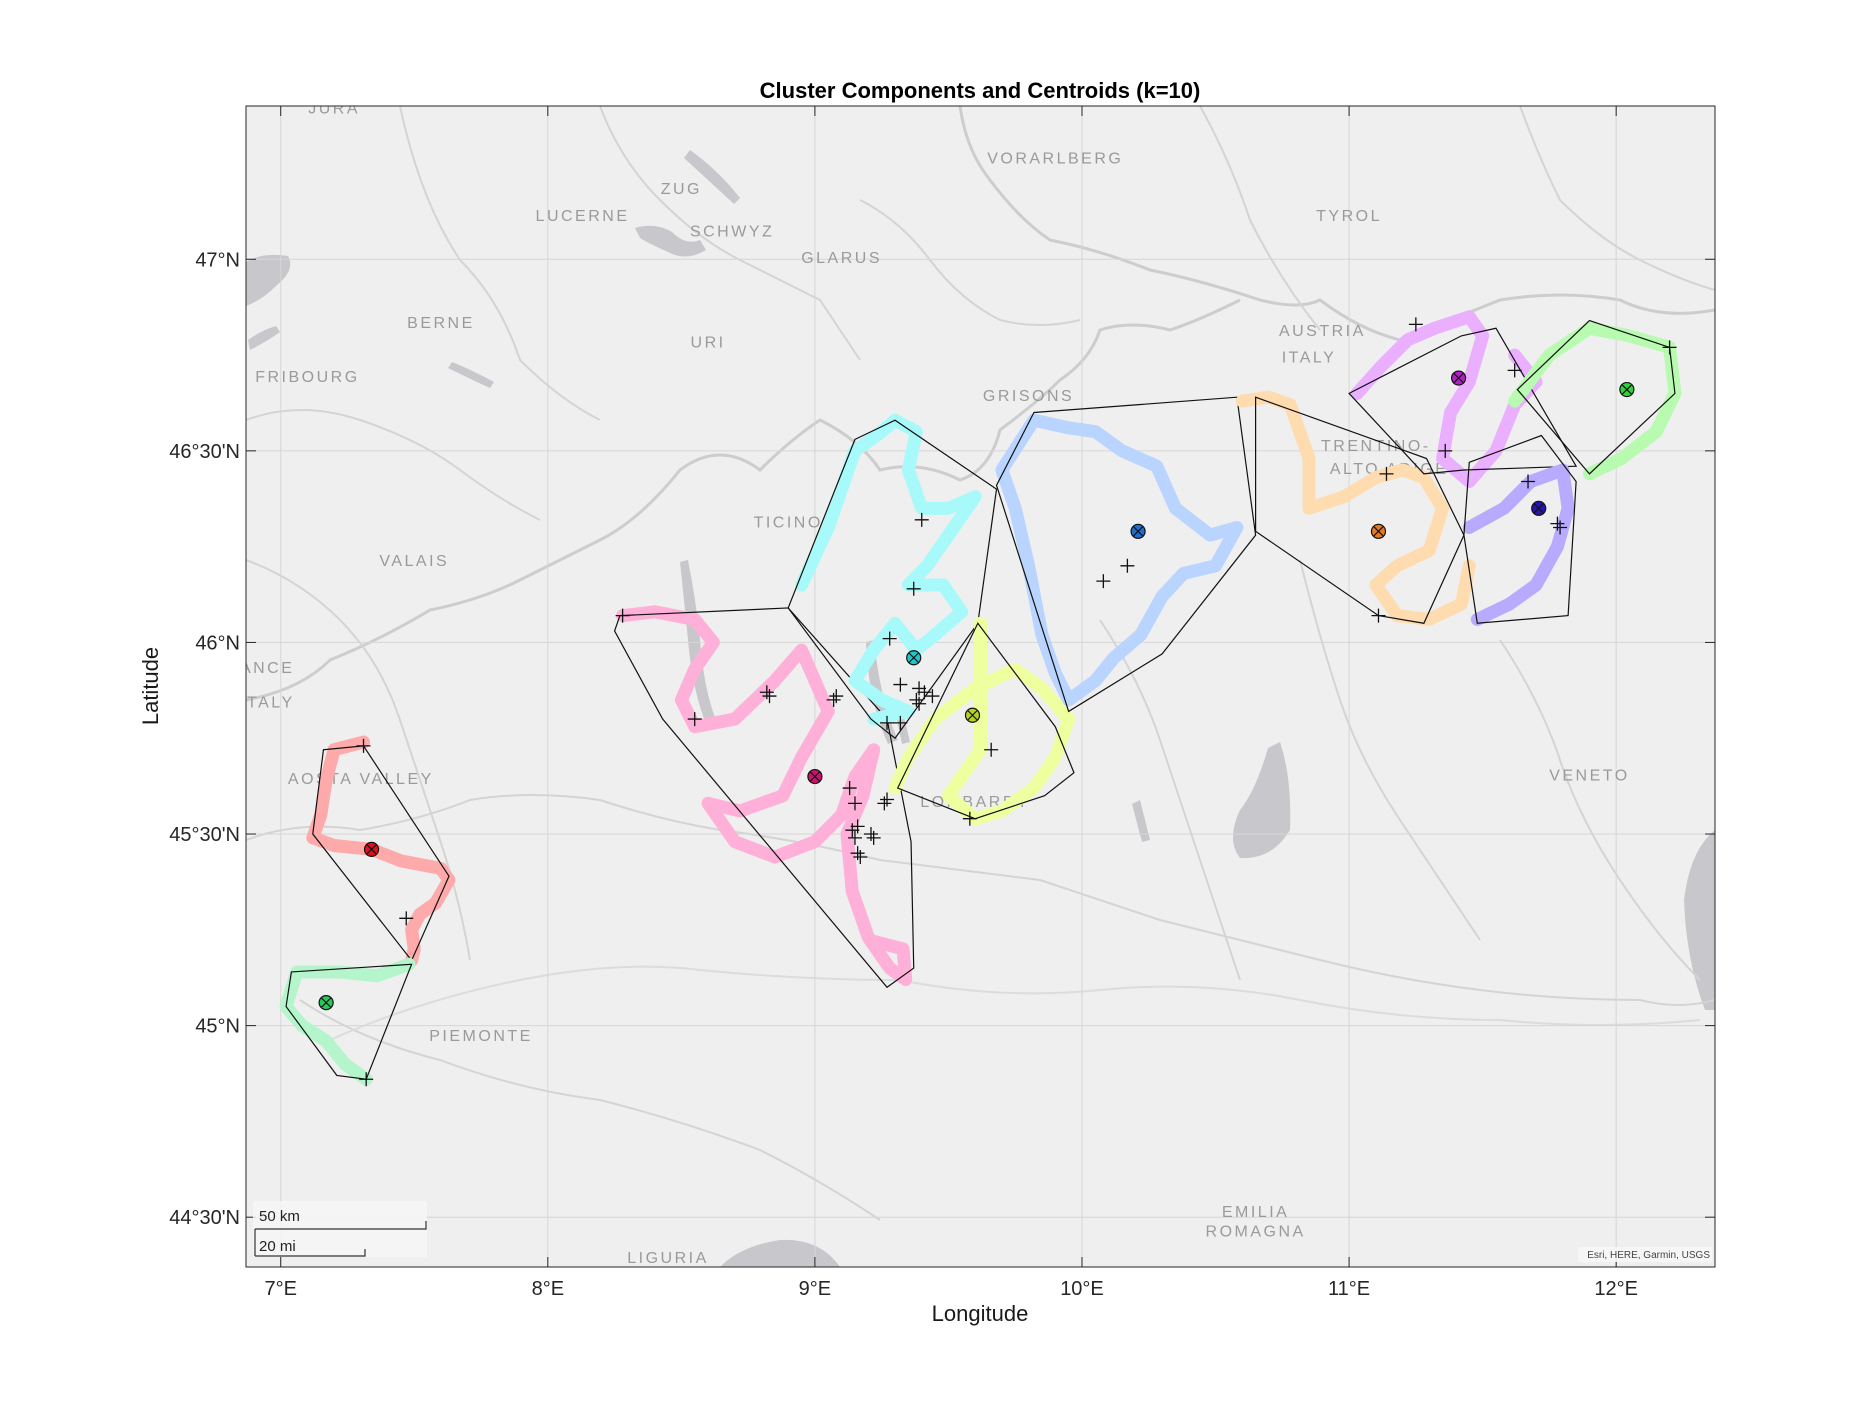  What do you see at coordinates (681, 189) in the screenshot?
I see `place-label: ZUG` at bounding box center [681, 189].